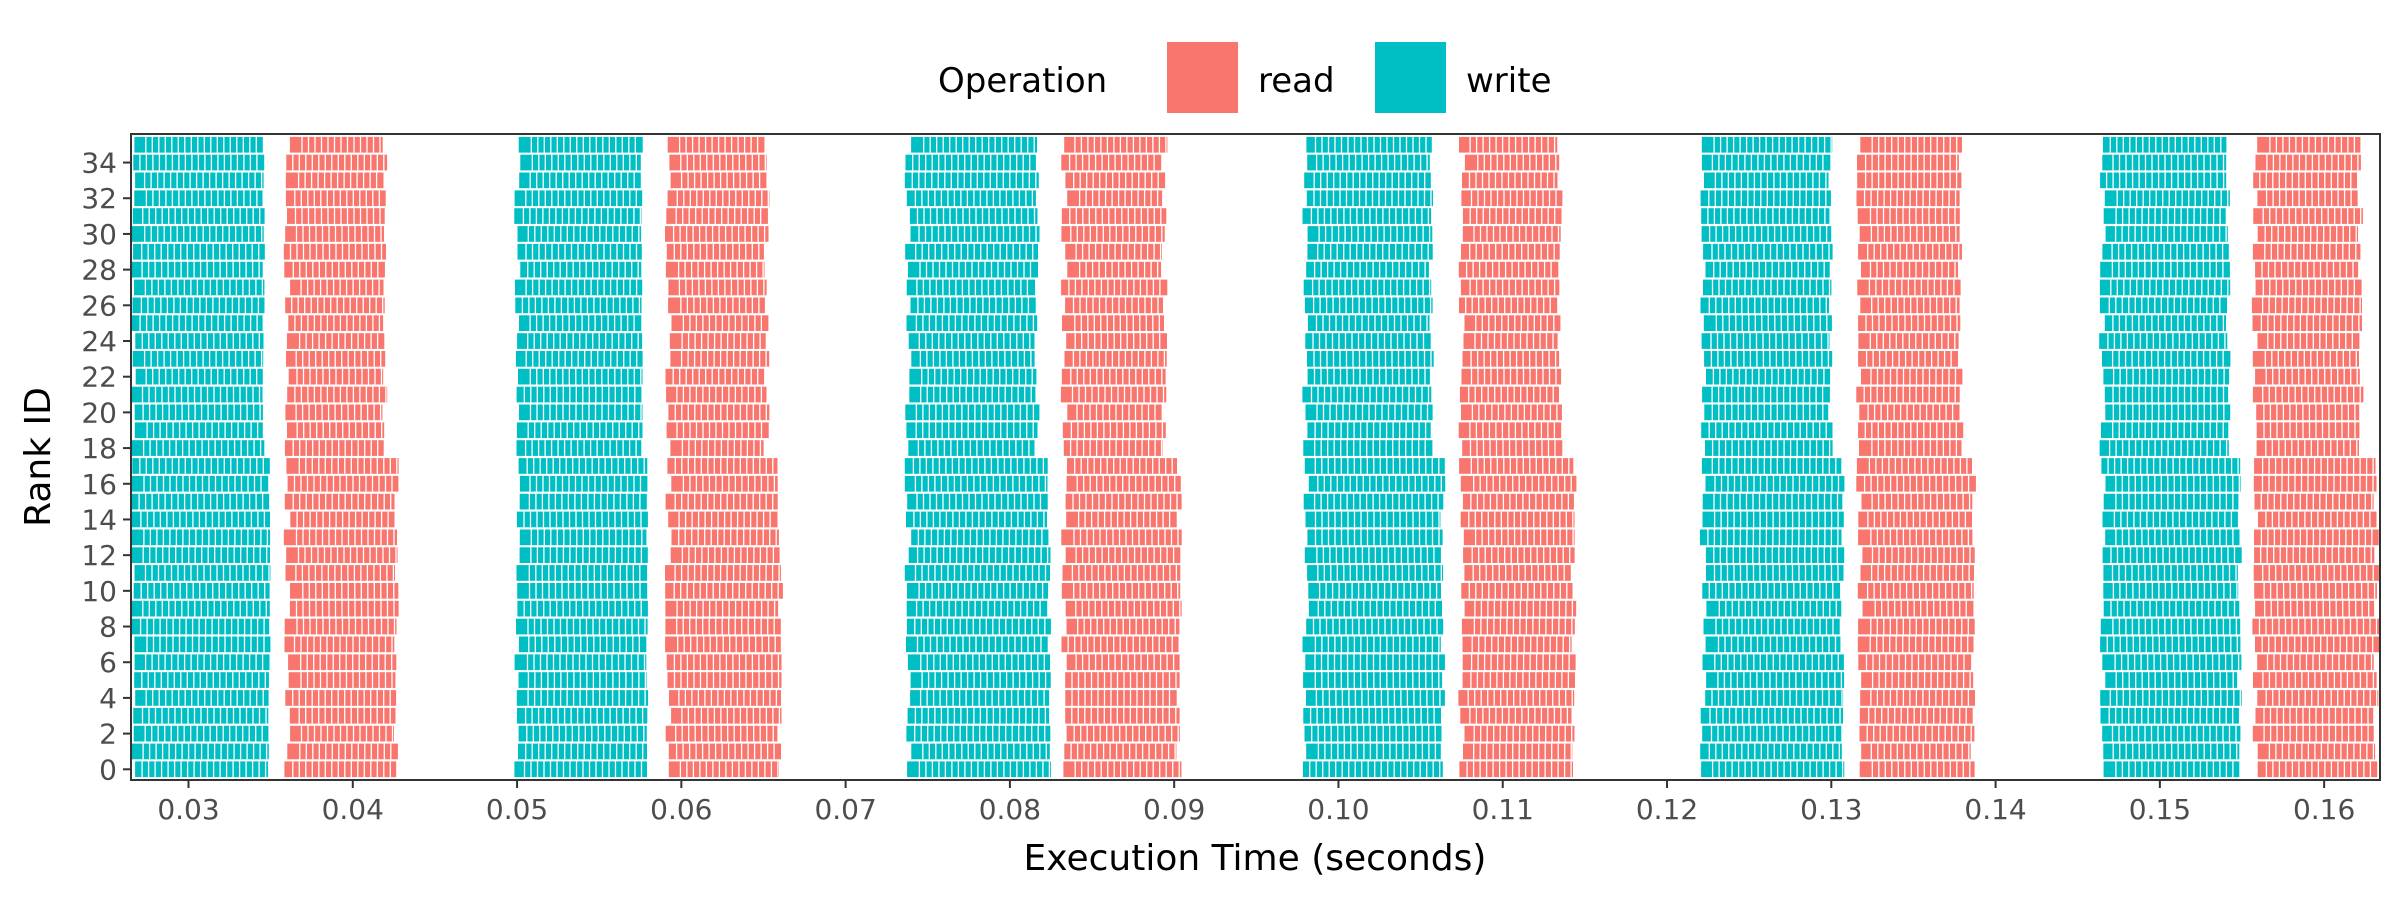 The width and height of the screenshot is (2400, 900). I want to click on x-tick-label: 0.14, so click(1995, 809).